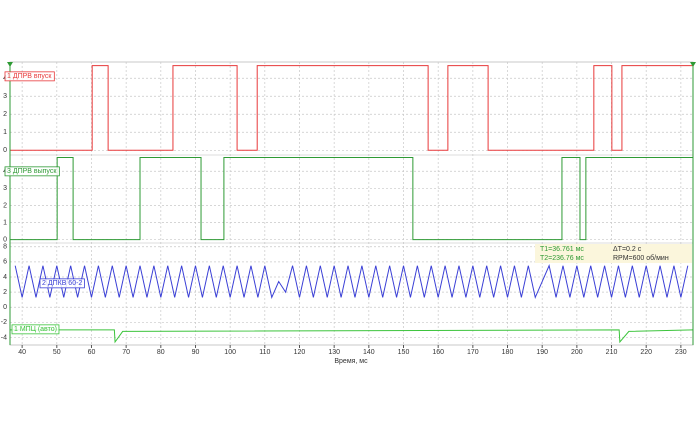 The width and height of the screenshot is (700, 424). I want to click on x-tick-label: 190, so click(542, 352).